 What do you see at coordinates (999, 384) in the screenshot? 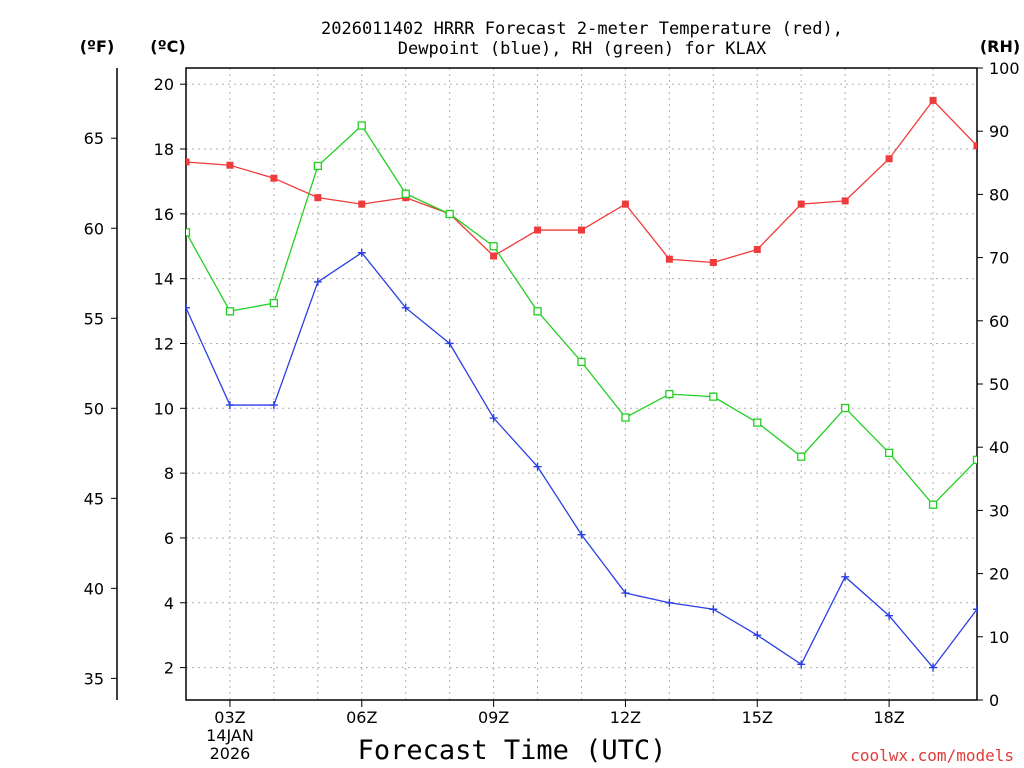
I see `rh-tick-label: 50` at bounding box center [999, 384].